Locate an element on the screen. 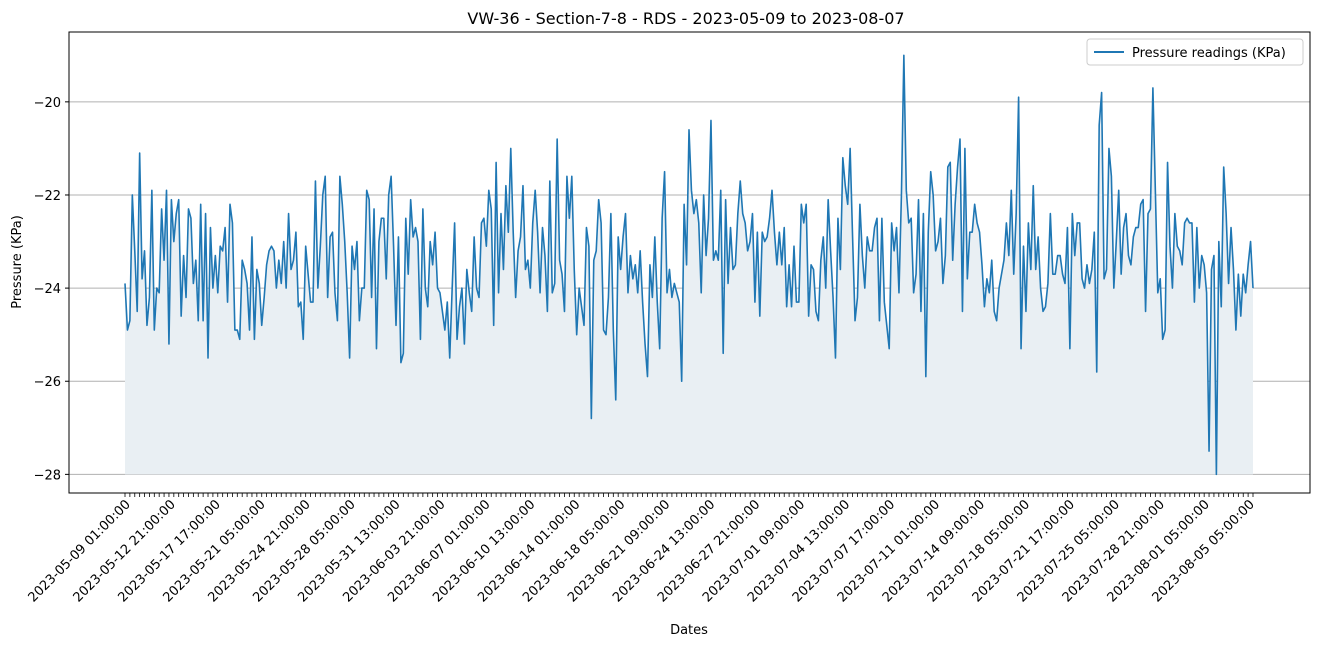  y-tick-label: −20 is located at coordinates (47, 103).